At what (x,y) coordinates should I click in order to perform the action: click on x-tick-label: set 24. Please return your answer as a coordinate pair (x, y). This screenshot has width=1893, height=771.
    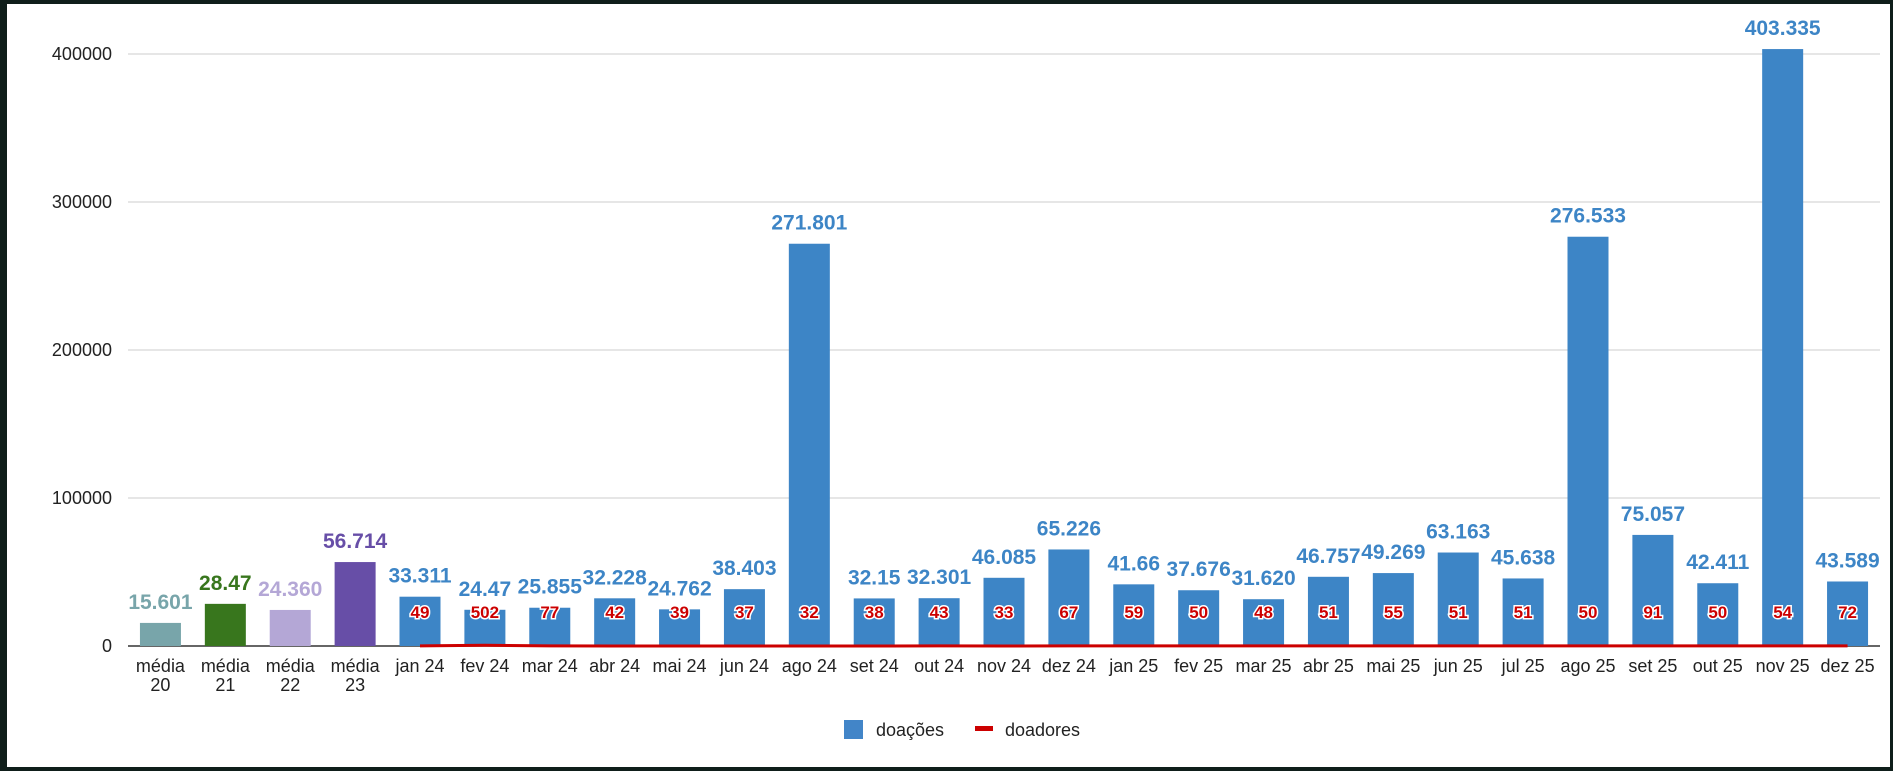
    Looking at the image, I should click on (874, 666).